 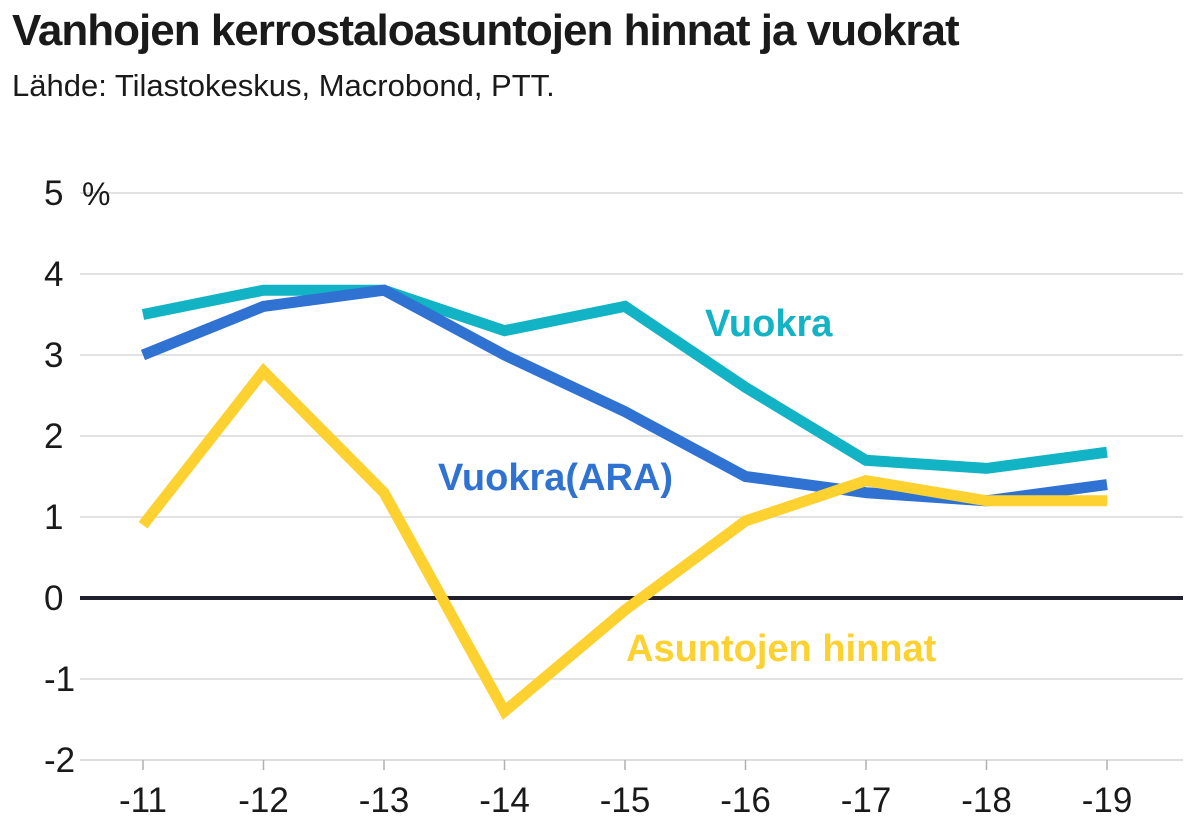 What do you see at coordinates (283, 85) in the screenshot?
I see `chart-subtitle: Lähde: Tilastokeskus, Macrobond, PTT.` at bounding box center [283, 85].